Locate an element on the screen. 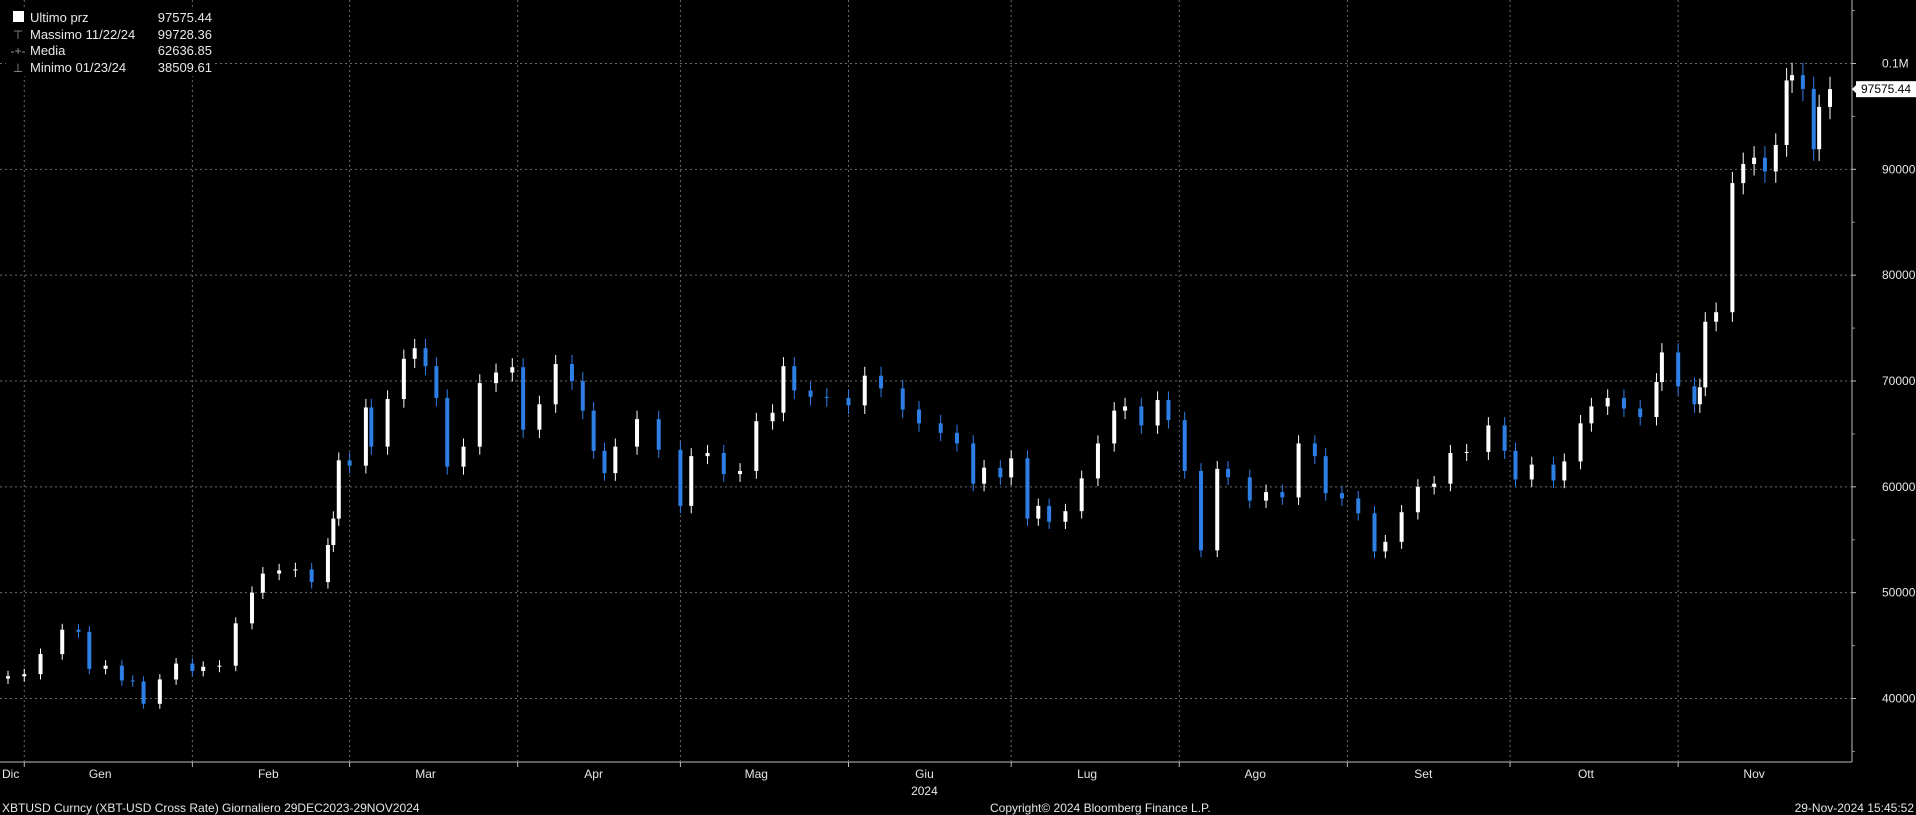 The height and width of the screenshot is (815, 1916). legend-row-high: ⊤ Massimo 11/22/24 99728.36 is located at coordinates (109, 35).